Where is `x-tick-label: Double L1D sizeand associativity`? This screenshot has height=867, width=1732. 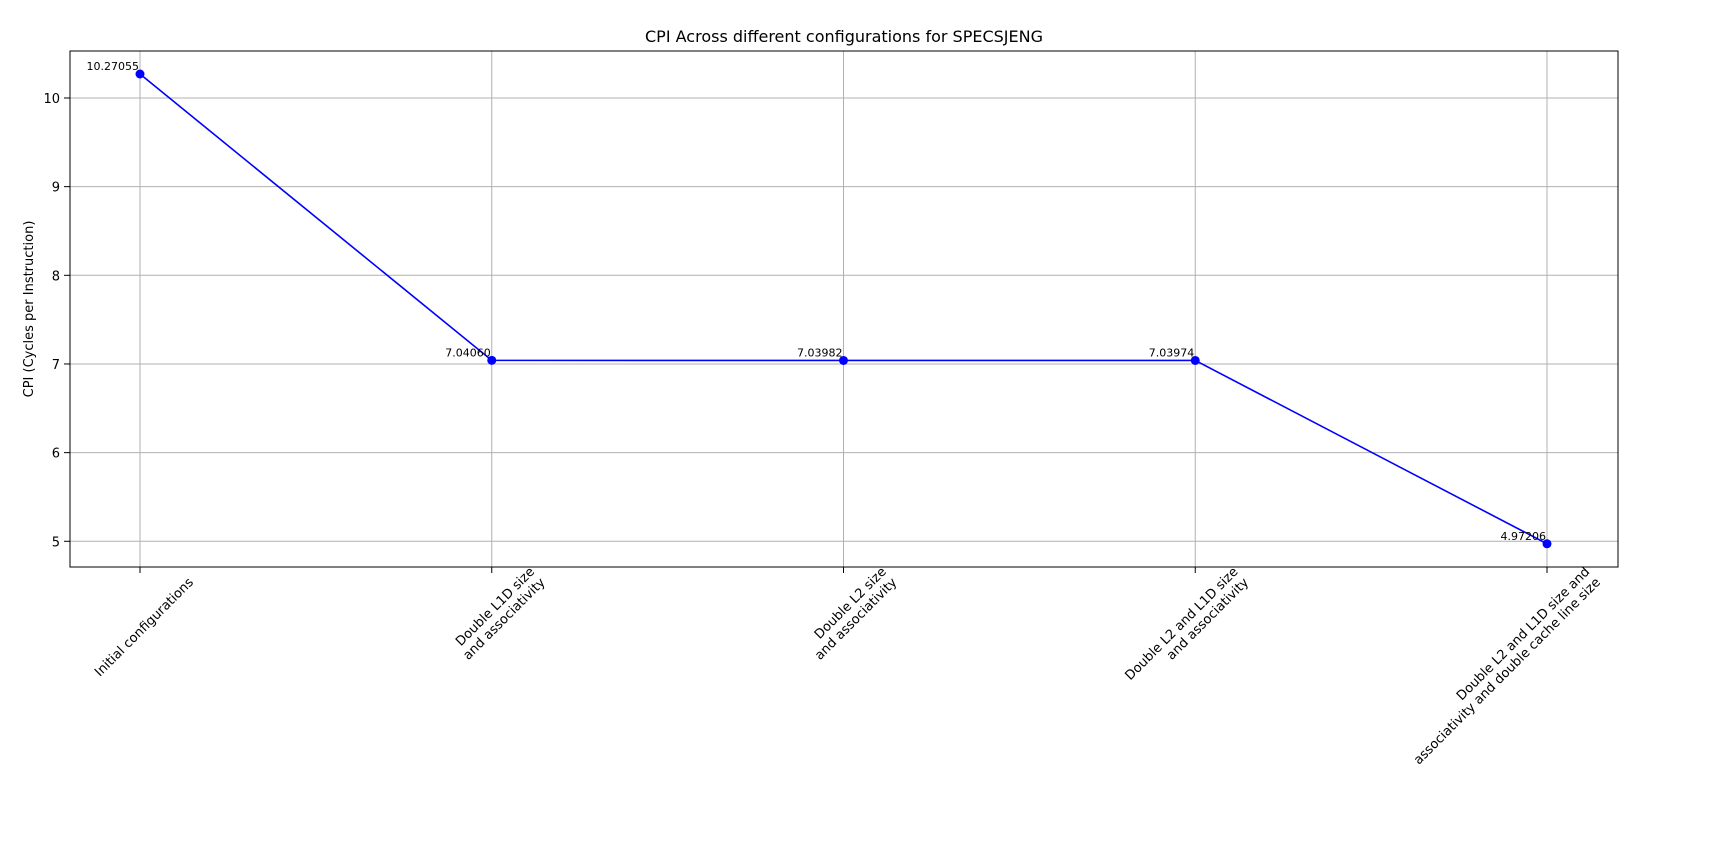
x-tick-label: Double L1D sizeand associativity is located at coordinates (499, 613).